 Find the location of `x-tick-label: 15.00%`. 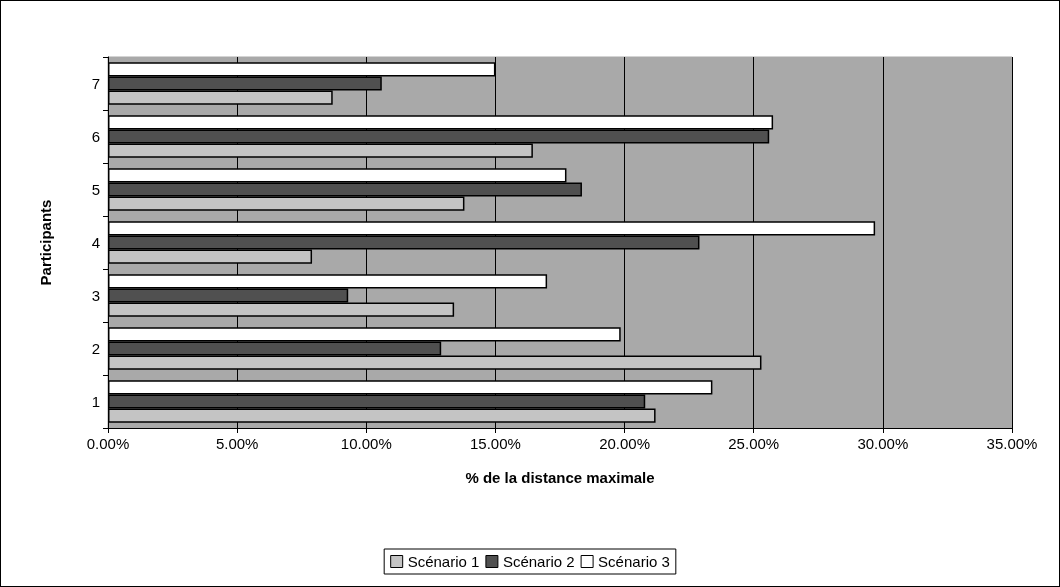

x-tick-label: 15.00% is located at coordinates (495, 443).